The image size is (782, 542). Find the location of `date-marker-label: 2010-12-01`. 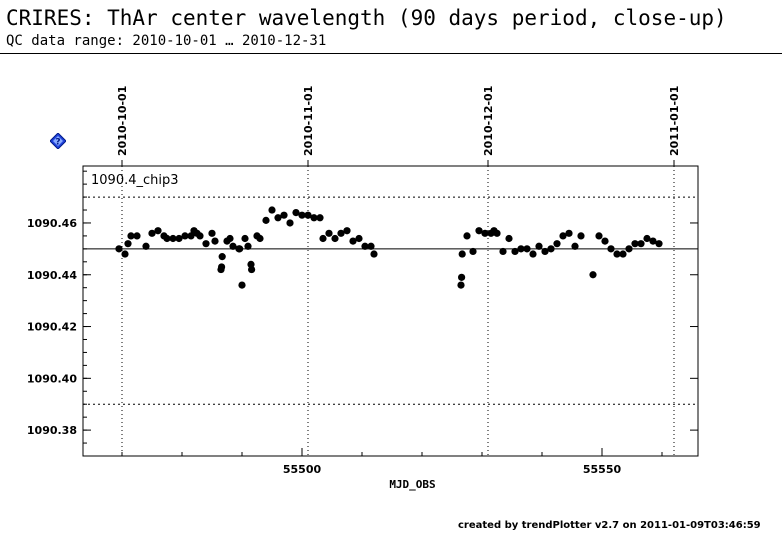

date-marker-label: 2010-12-01 is located at coordinates (488, 121).